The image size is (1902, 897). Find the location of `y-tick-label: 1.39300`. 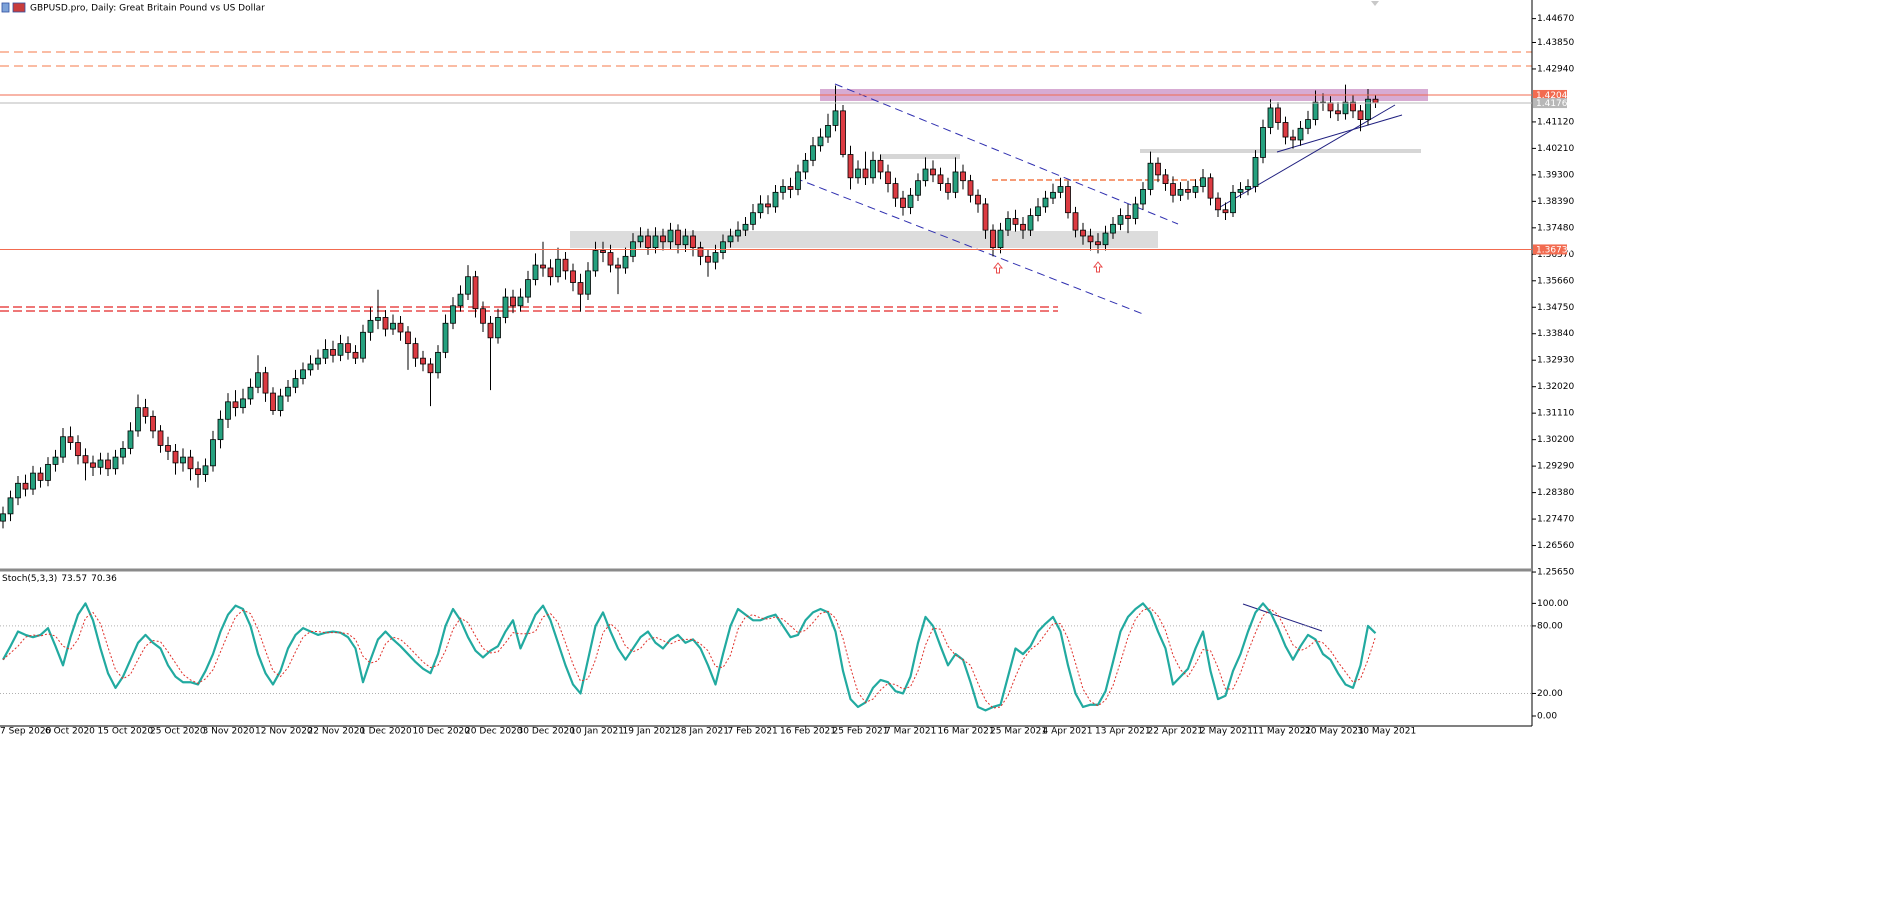

y-tick-label: 1.39300 is located at coordinates (1555, 175).